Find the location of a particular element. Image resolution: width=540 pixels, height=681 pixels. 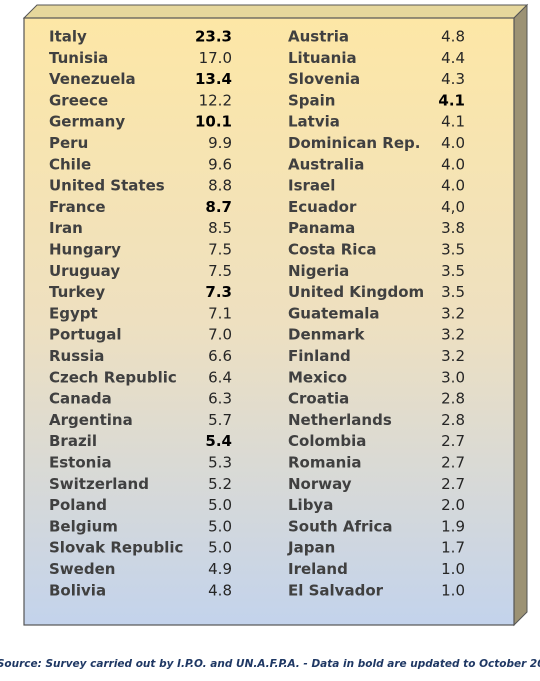

rate-value: 7.1 is located at coordinates (220, 313).